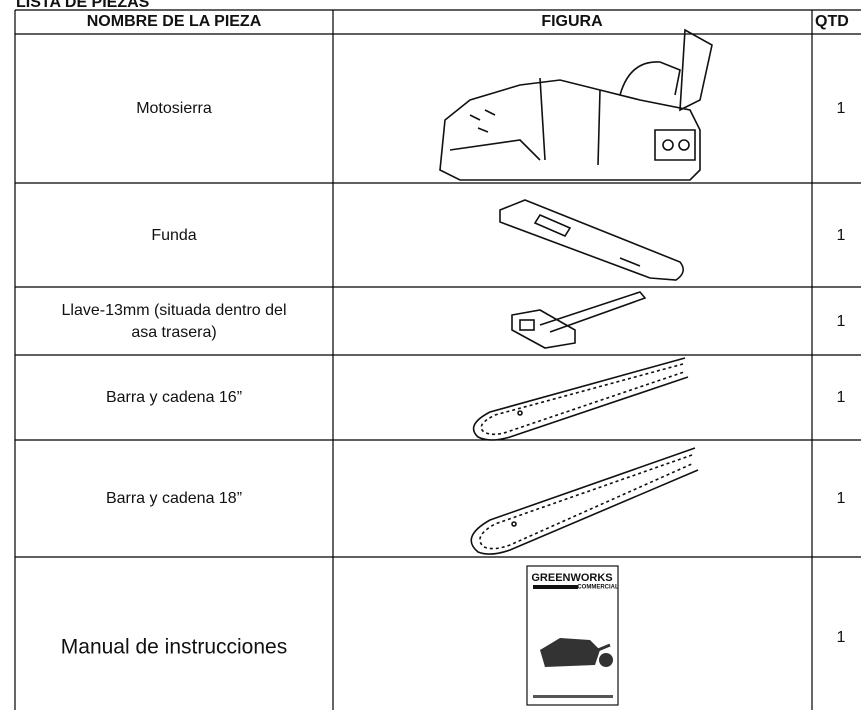 This screenshot has height=710, width=861. What do you see at coordinates (832, 21) in the screenshot?
I see `column-header: QTD` at bounding box center [832, 21].